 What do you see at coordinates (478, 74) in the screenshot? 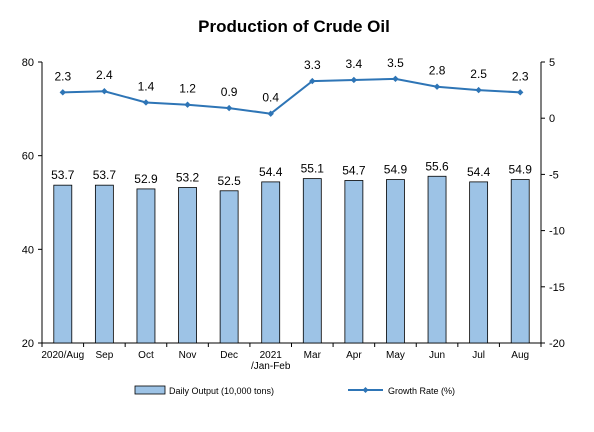
I see `line-data-label: 2.5` at bounding box center [478, 74].